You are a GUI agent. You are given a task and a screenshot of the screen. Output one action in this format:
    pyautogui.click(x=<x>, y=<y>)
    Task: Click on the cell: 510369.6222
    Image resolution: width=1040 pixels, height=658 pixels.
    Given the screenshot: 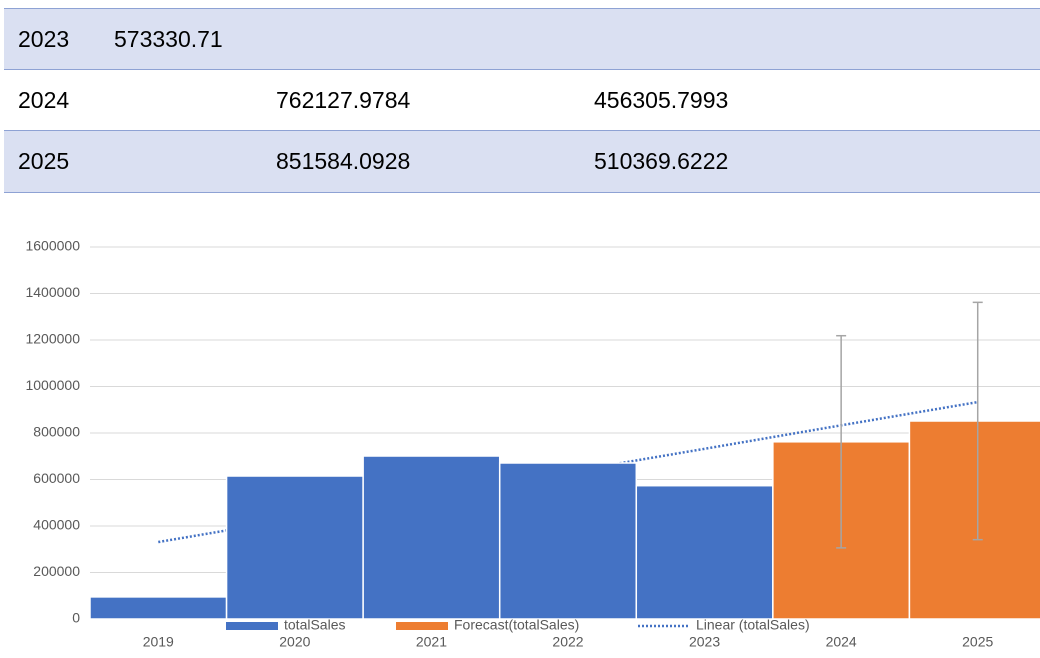 What is the action you would take?
    pyautogui.click(x=661, y=161)
    